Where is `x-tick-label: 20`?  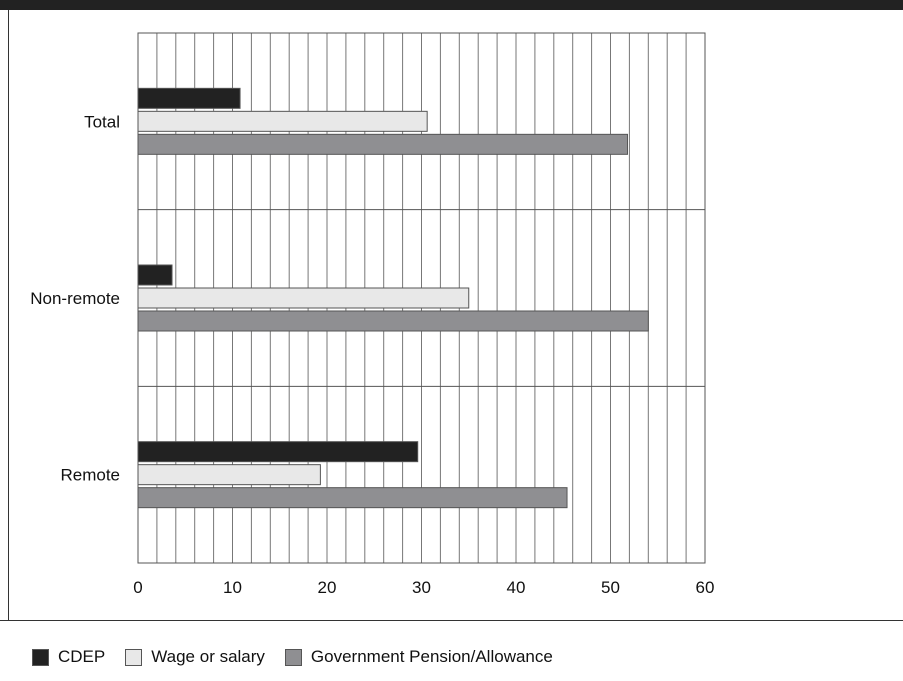 x-tick-label: 20 is located at coordinates (327, 587).